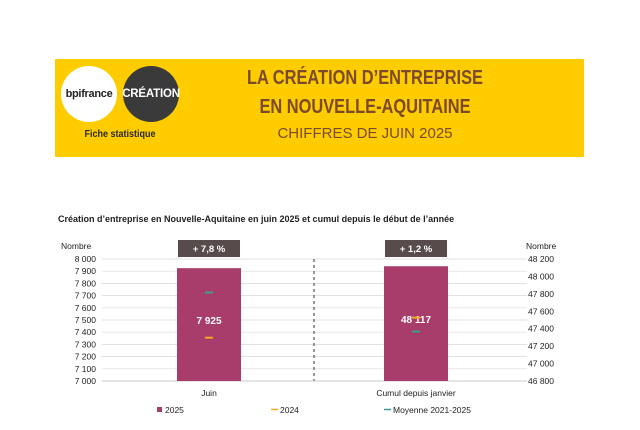  Describe the element at coordinates (416, 393) in the screenshot. I see `category-label: Cumul depuis janvier` at that location.